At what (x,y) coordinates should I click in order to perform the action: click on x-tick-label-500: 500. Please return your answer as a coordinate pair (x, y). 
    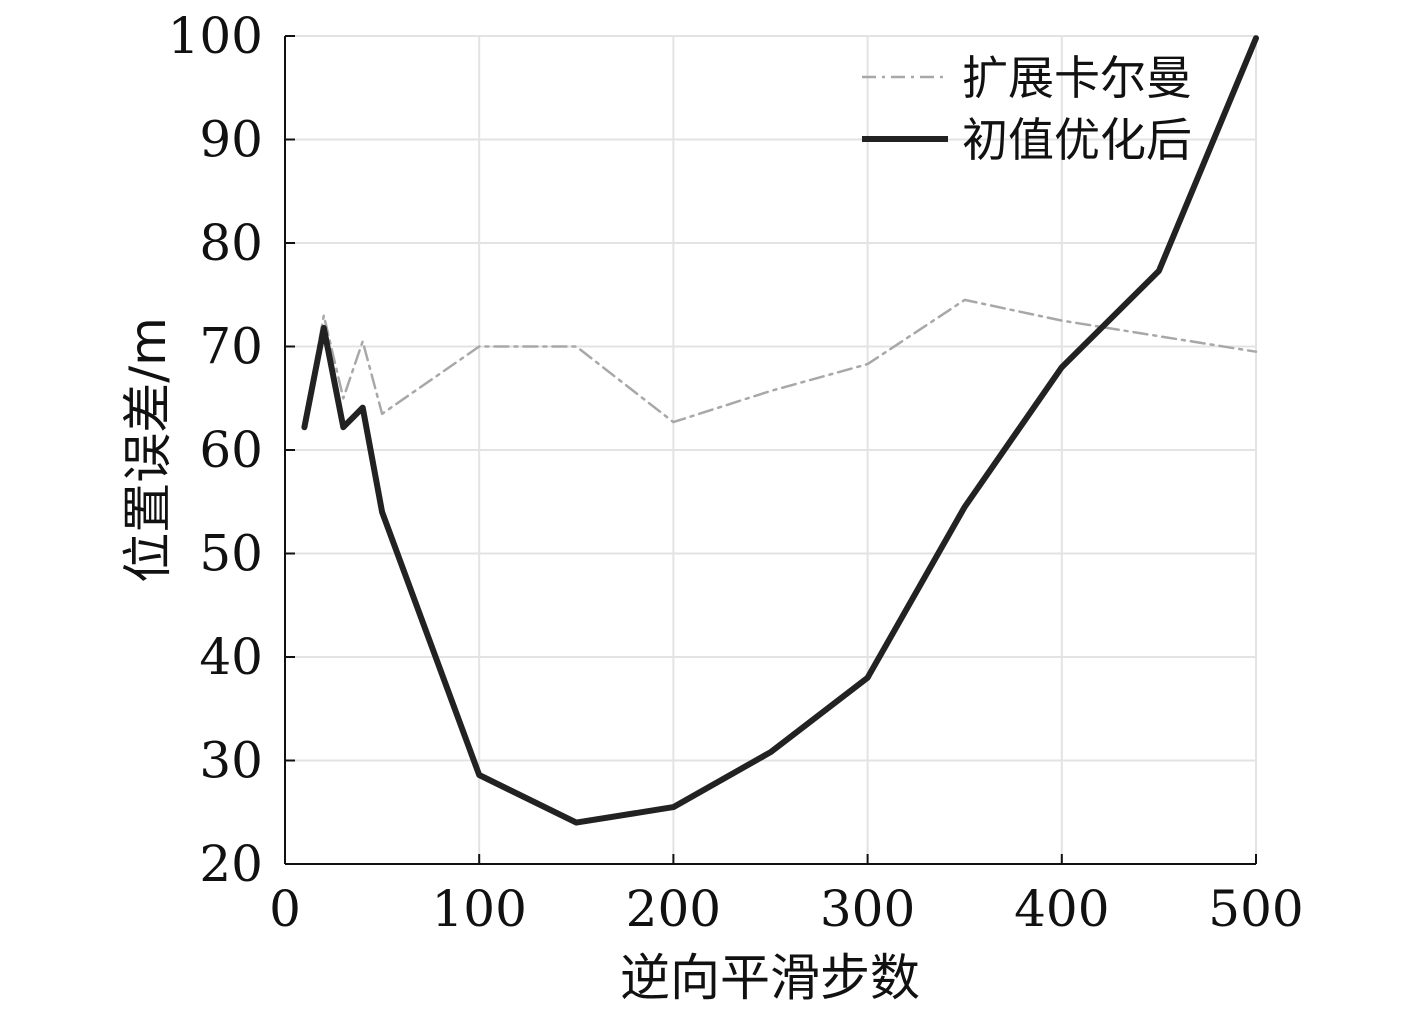
    Looking at the image, I should click on (1255, 909).